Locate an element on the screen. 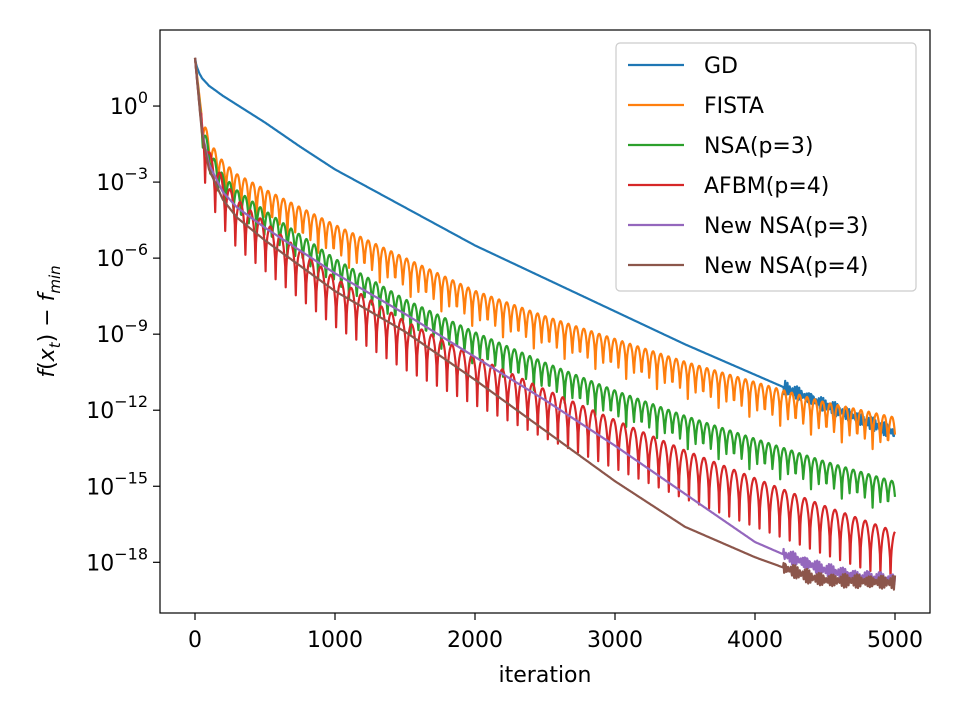 Image resolution: width=960 pixels, height=720 pixels. x-tick-label: 5000 is located at coordinates (895, 640).